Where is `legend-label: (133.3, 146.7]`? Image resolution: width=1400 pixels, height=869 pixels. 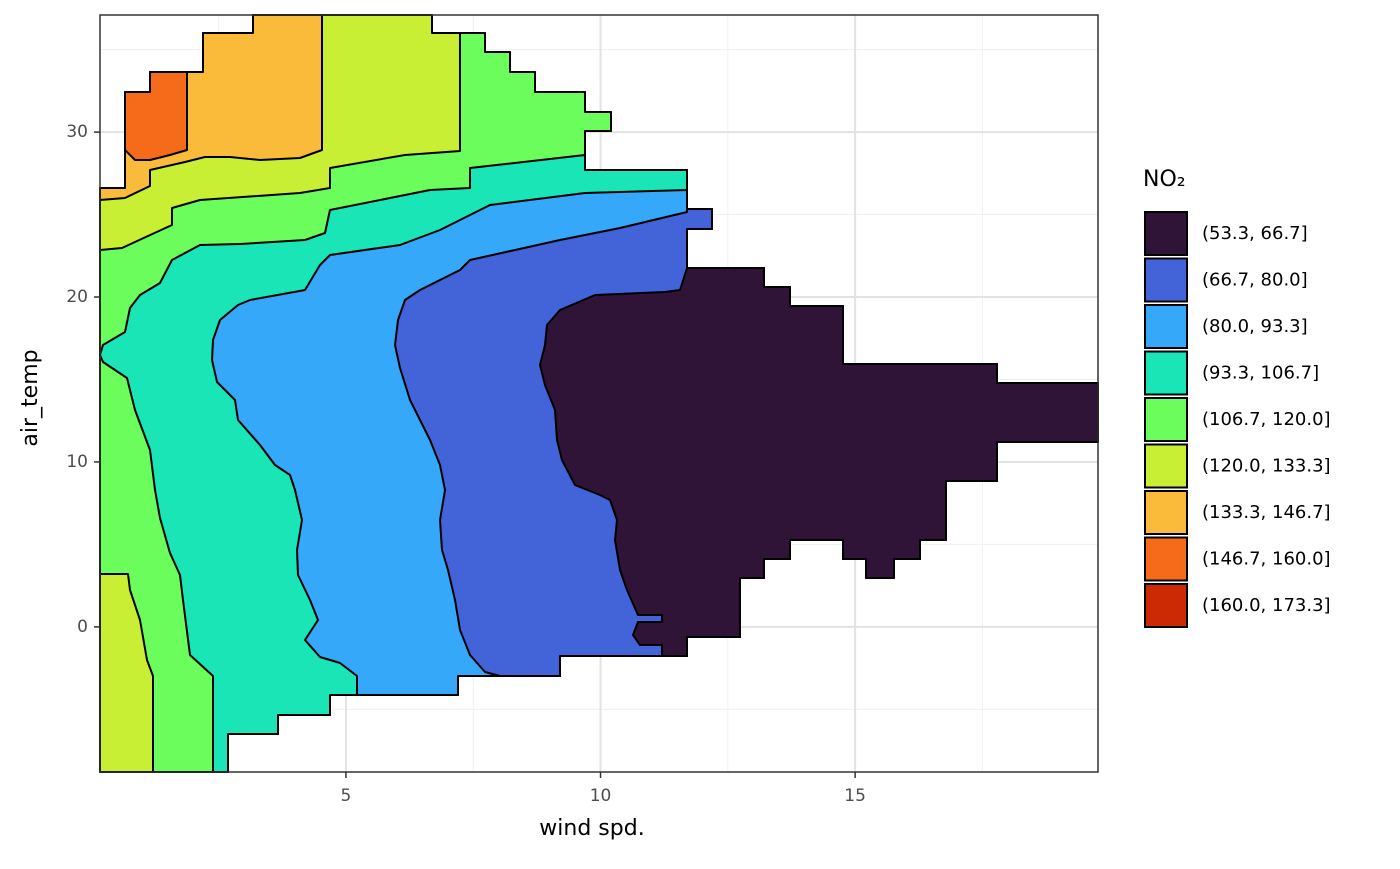 legend-label: (133.3, 146.7] is located at coordinates (1266, 512).